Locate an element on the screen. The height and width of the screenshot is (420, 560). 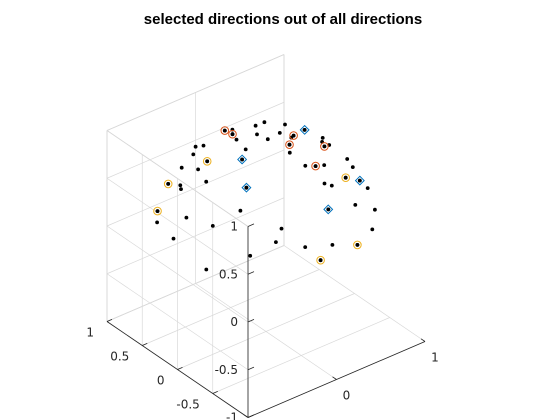
x-tick-label: 0 is located at coordinates (347, 396).